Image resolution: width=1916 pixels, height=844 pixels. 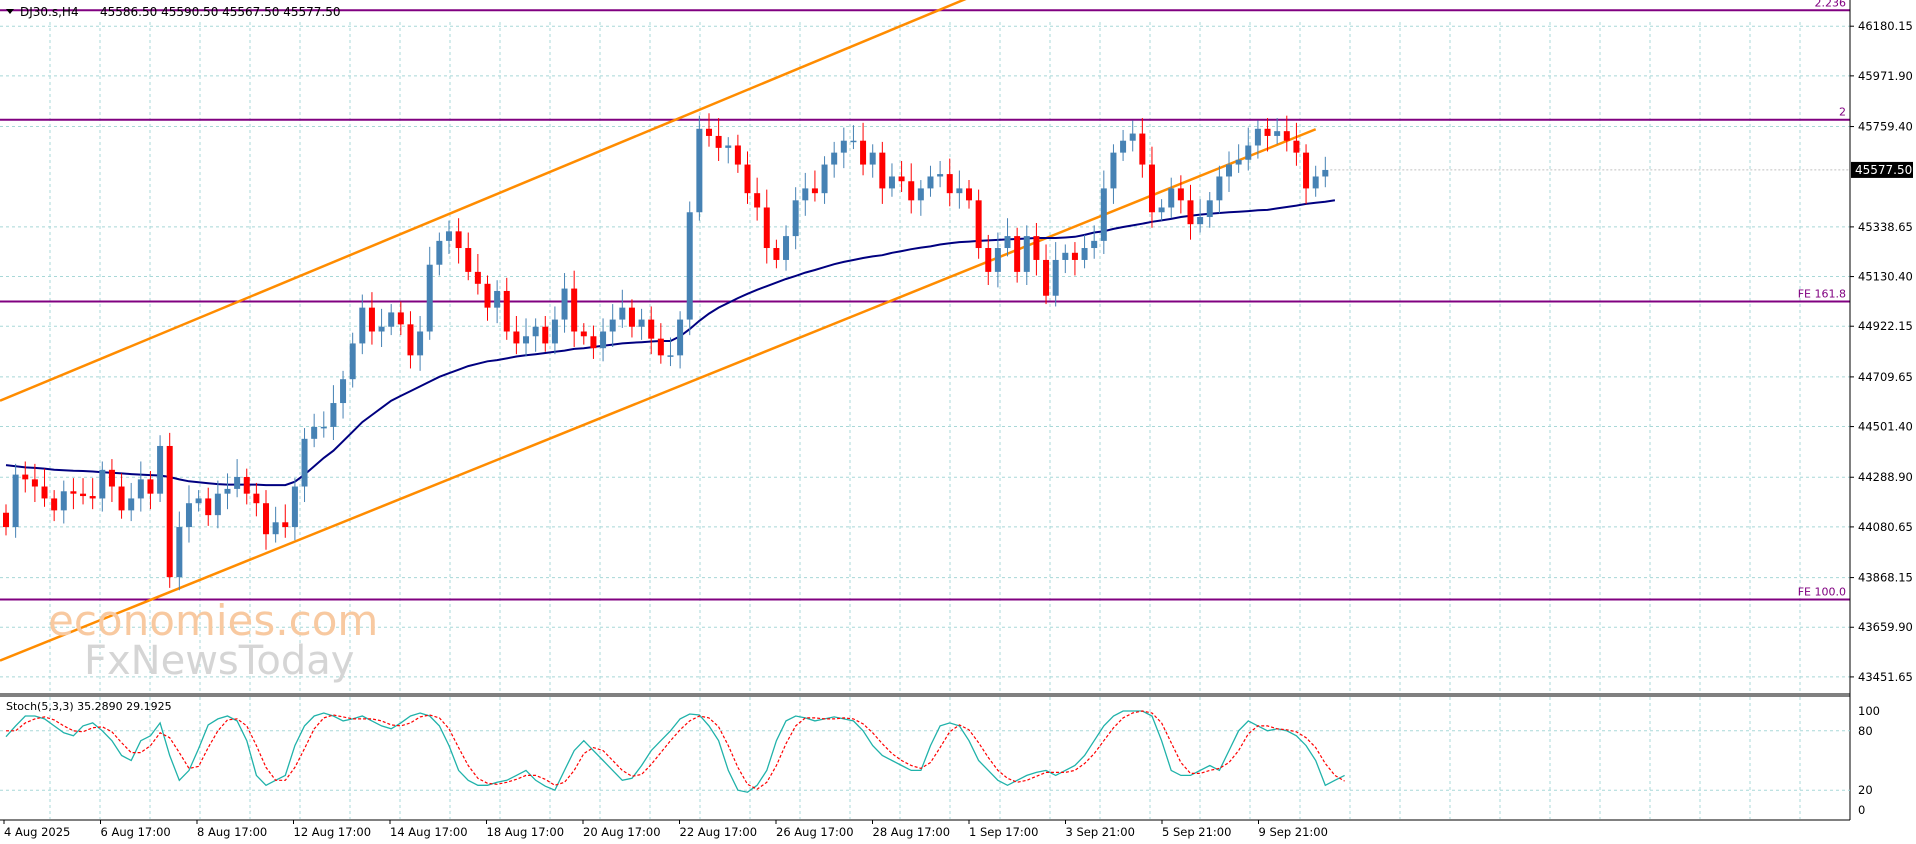 I want to click on stoch-main-line, so click(x=675, y=751).